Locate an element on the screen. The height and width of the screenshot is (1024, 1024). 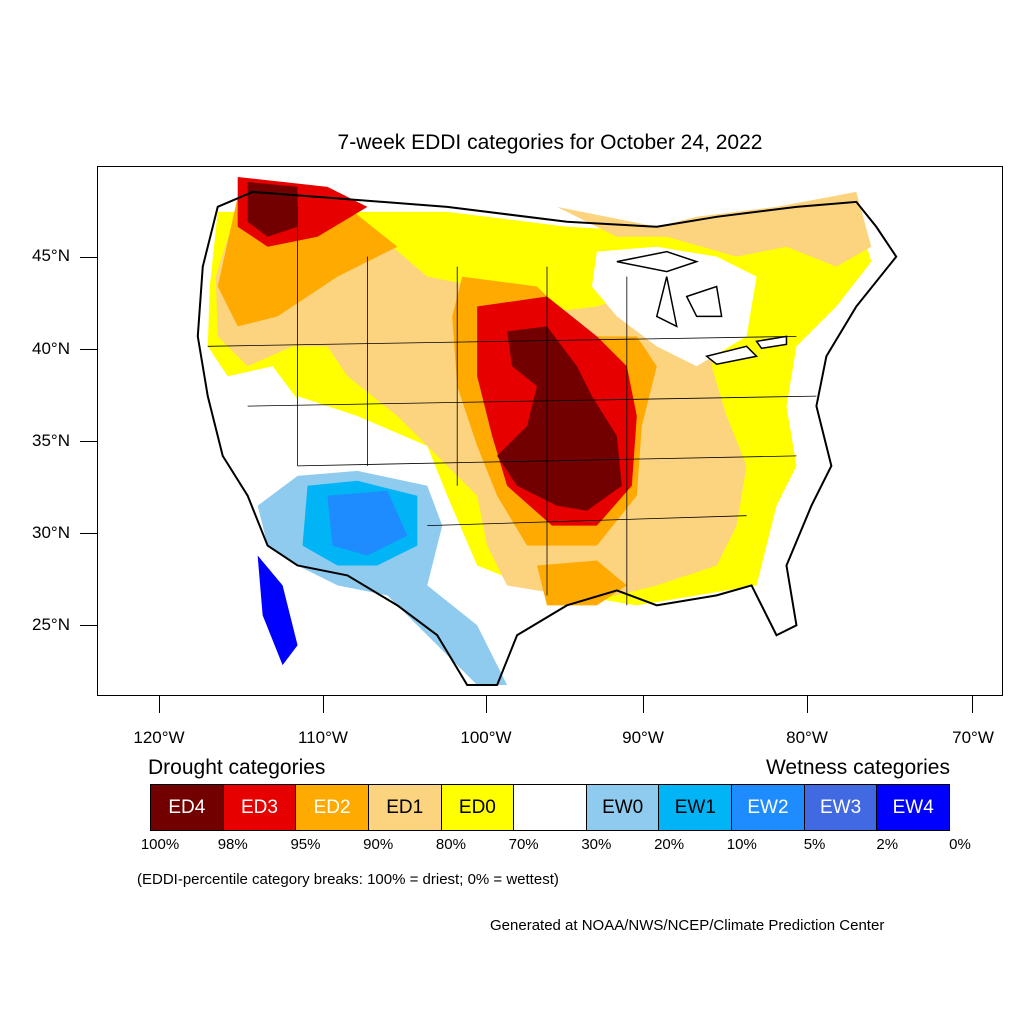
lat-label-30: 30°N is located at coordinates (51, 532).